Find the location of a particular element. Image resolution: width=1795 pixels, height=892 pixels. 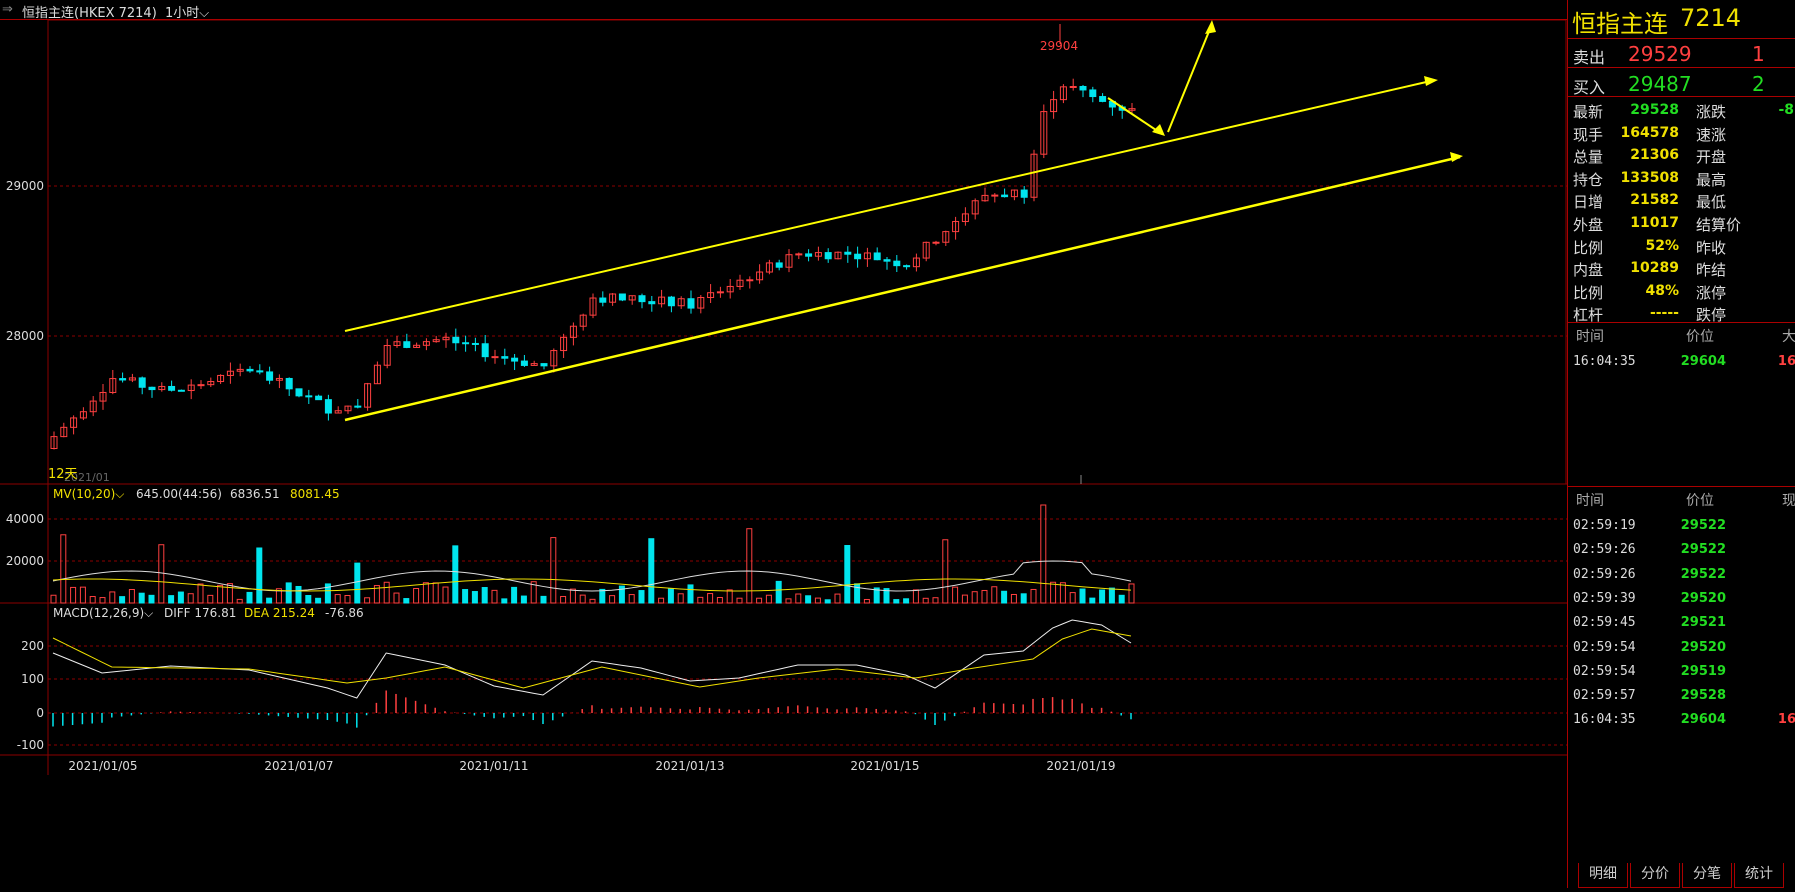

stat-label: 比例 is located at coordinates (1588, 292).